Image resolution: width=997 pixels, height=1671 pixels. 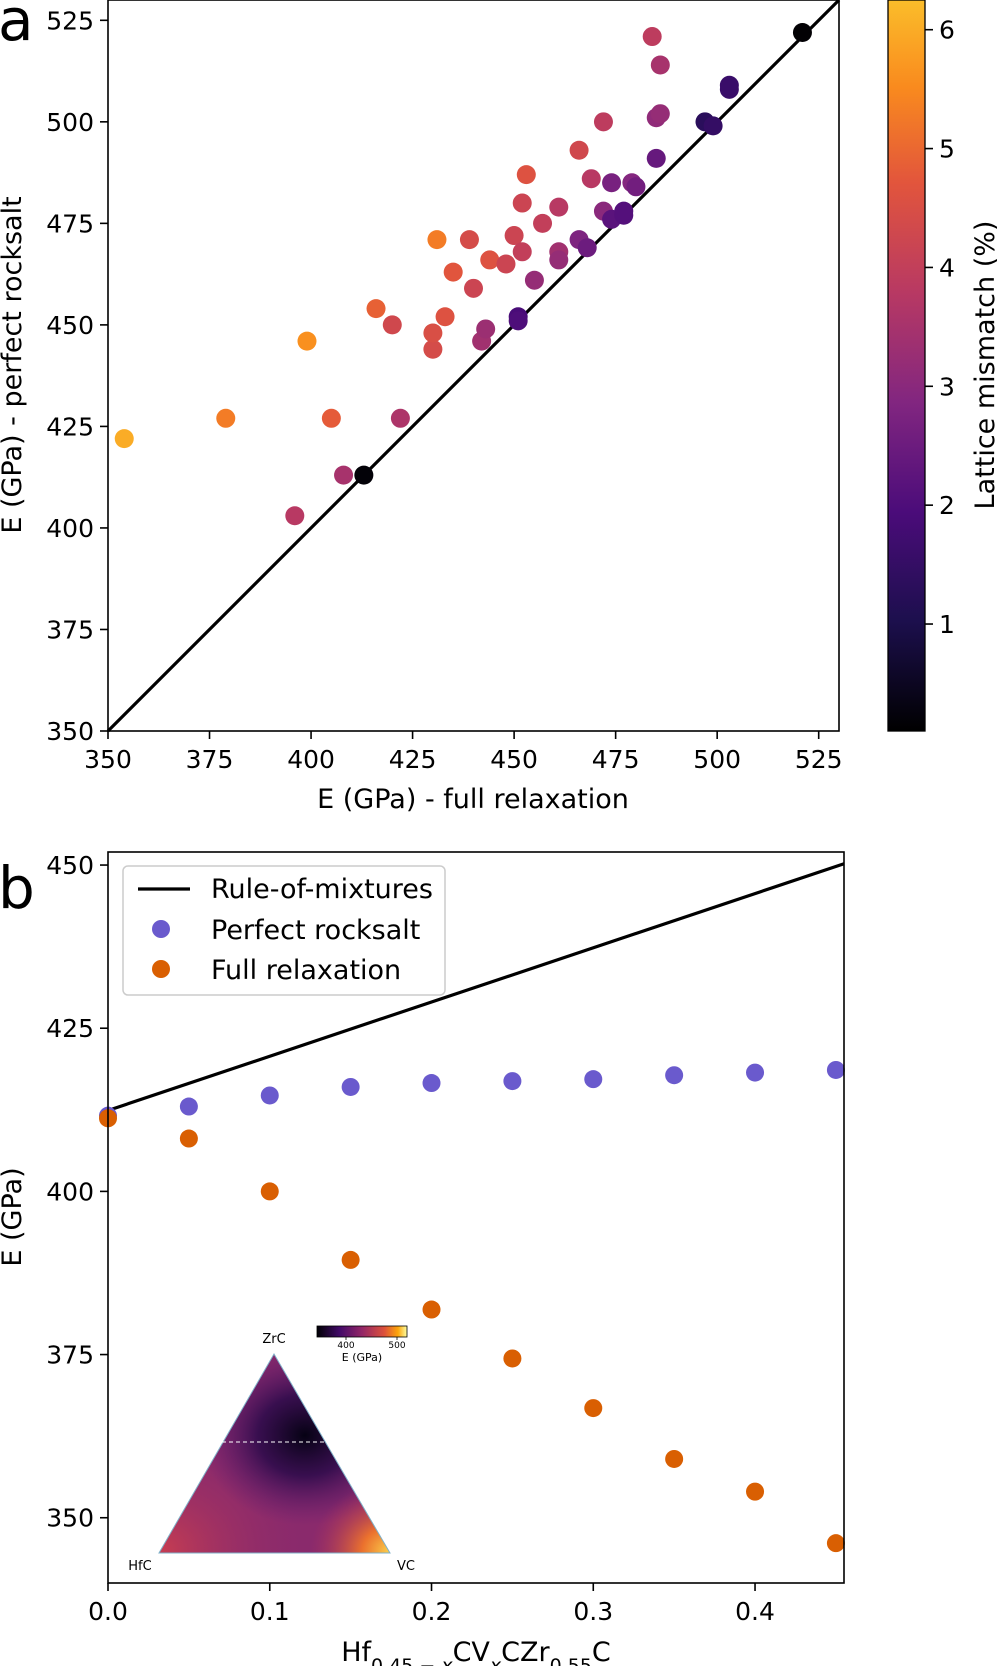 I want to click on colorbar-gradient, so click(x=906, y=366).